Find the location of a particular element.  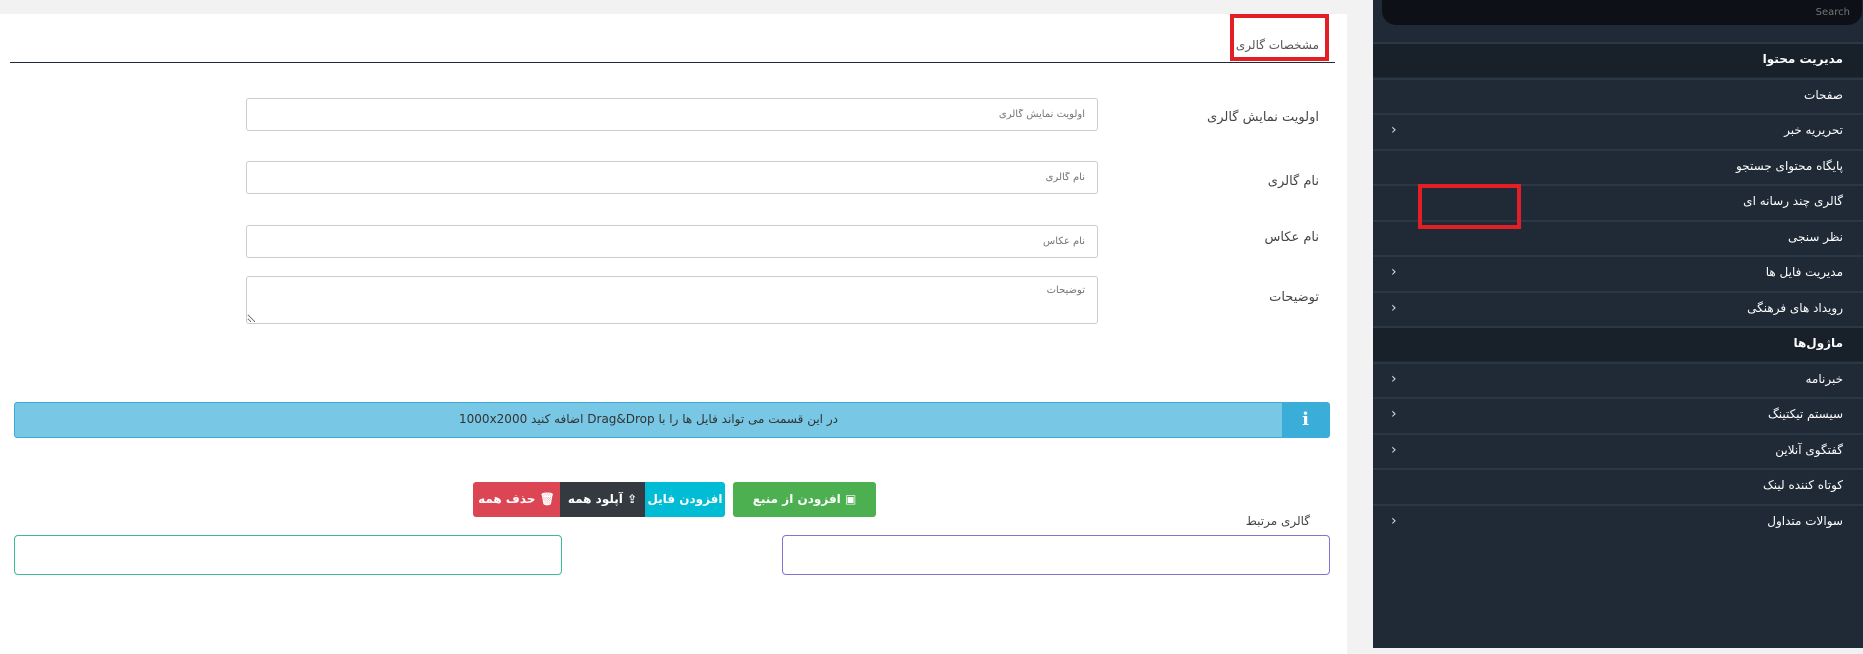

sidebar-item: گفتگوی آنلاین ‹ is located at coordinates (1618, 450).